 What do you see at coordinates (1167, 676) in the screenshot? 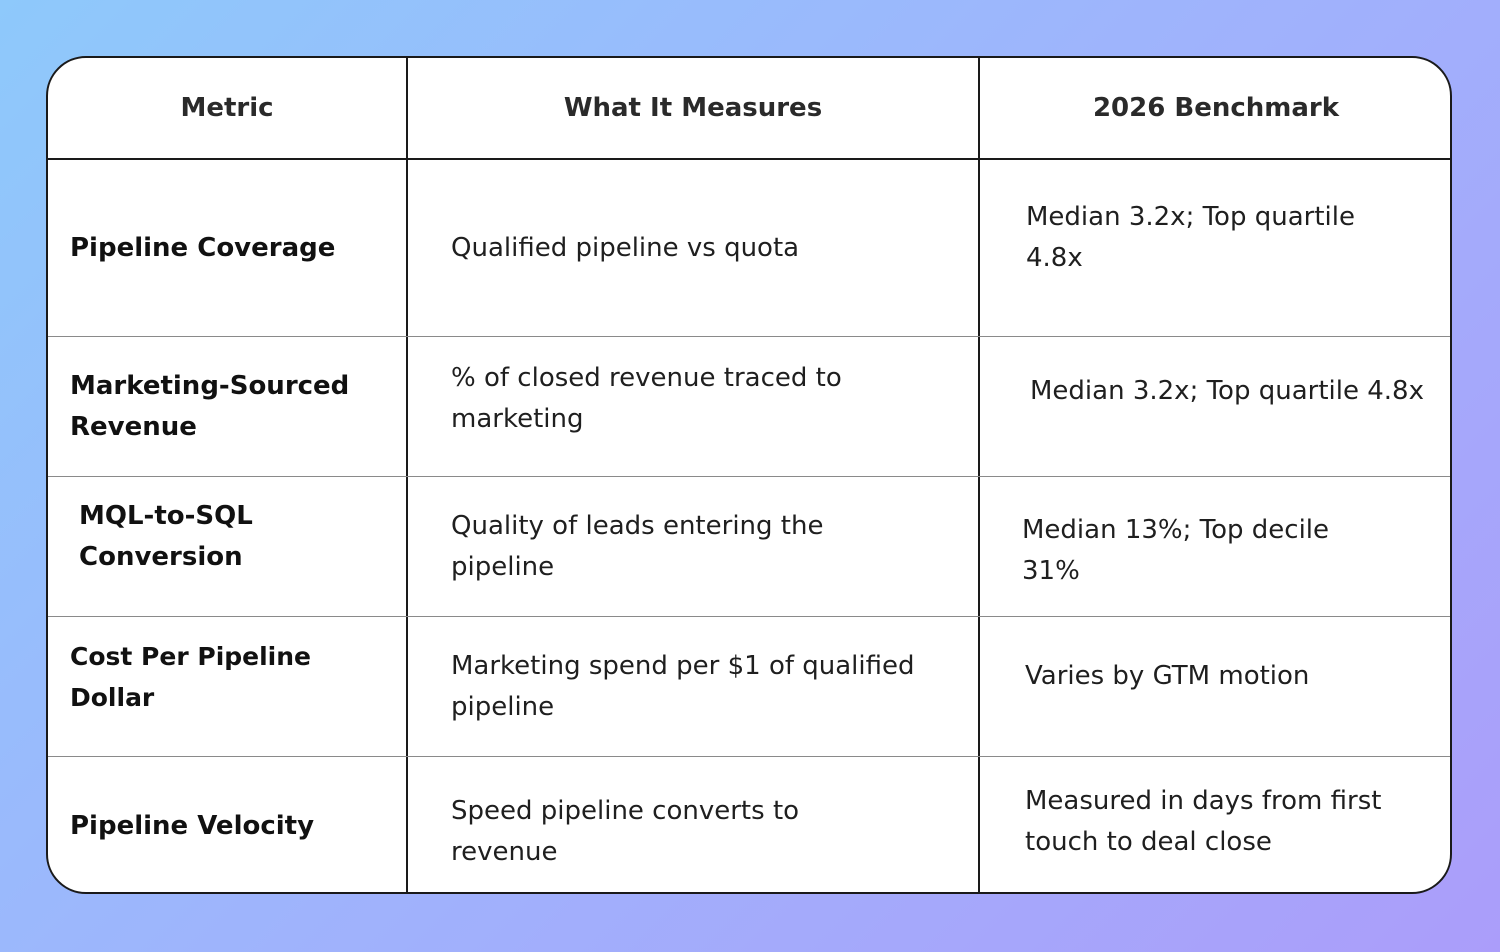
I see `benchmark-cell: Varies by GTM motion` at bounding box center [1167, 676].